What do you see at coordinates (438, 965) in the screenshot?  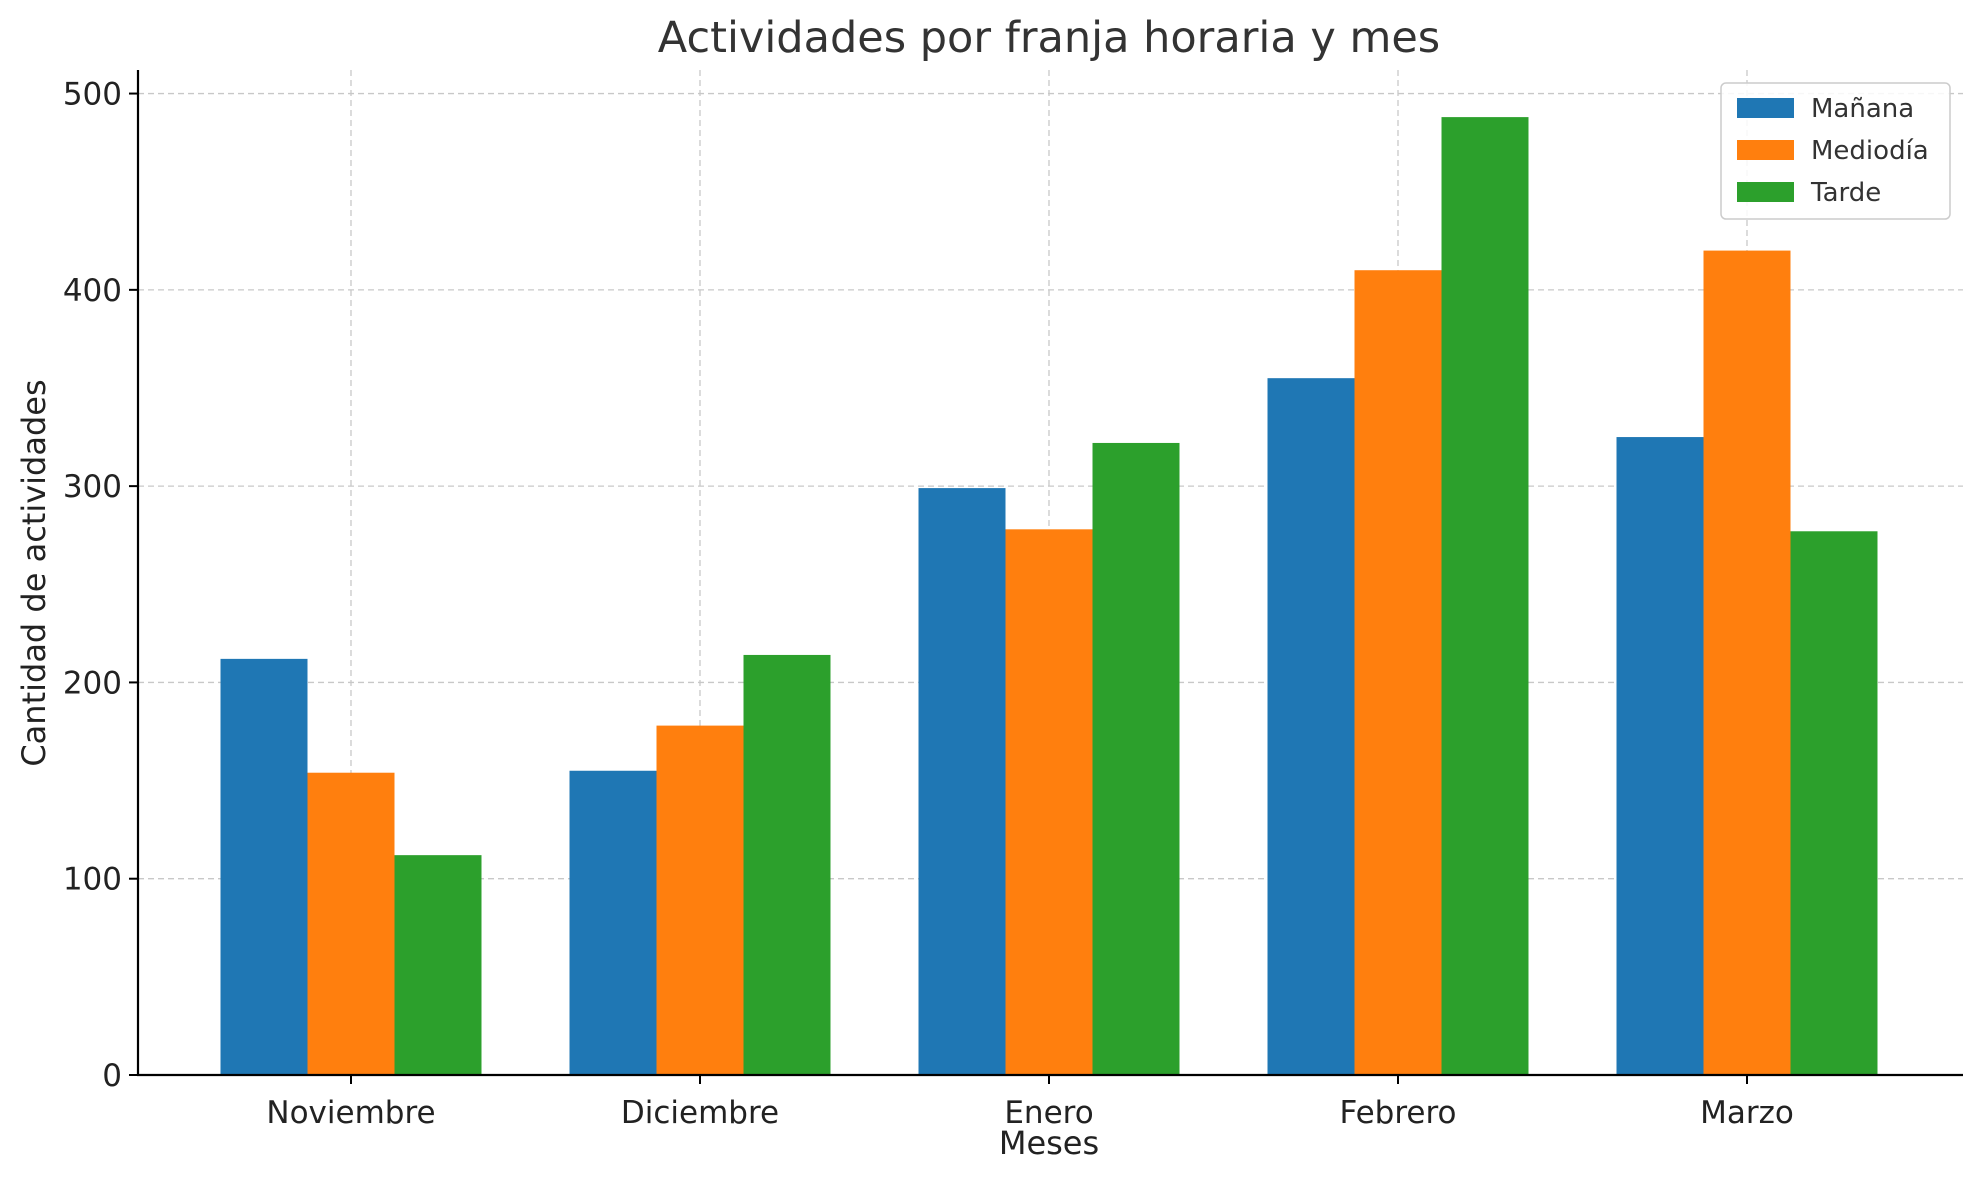 I see `bar-tarde-noviembre` at bounding box center [438, 965].